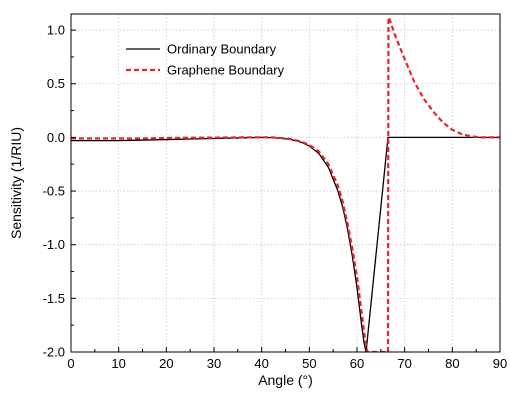  I want to click on x-tick-label: 10, so click(118, 363).